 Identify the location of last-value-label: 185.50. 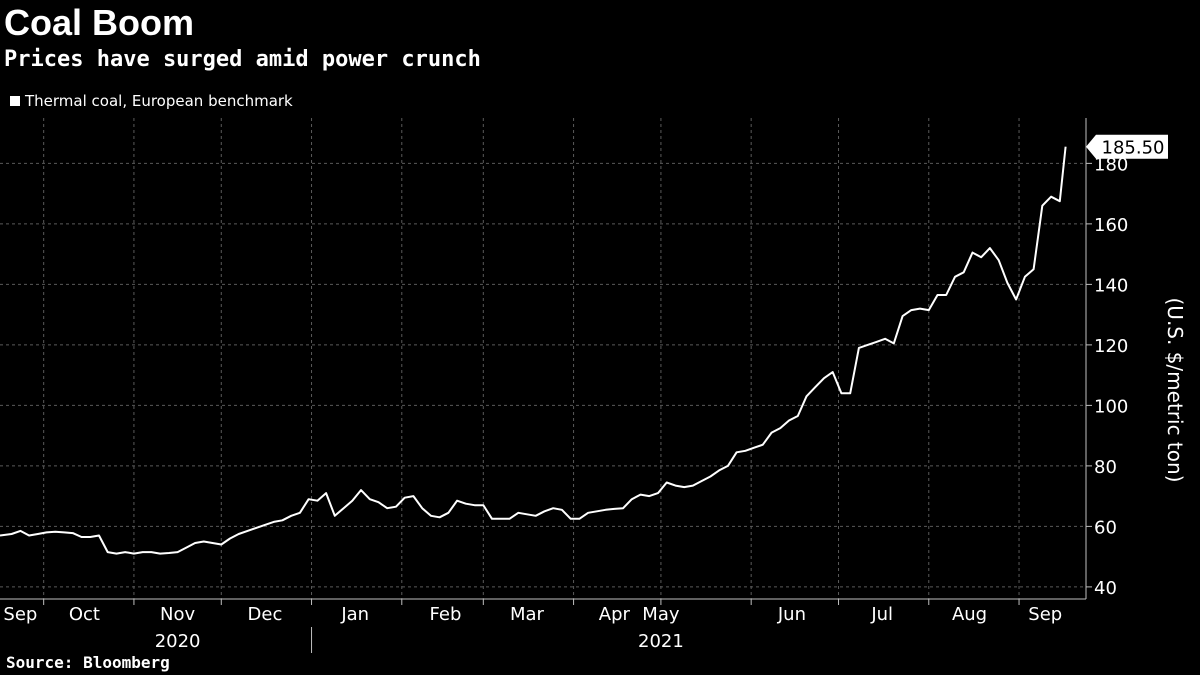
(1133, 148).